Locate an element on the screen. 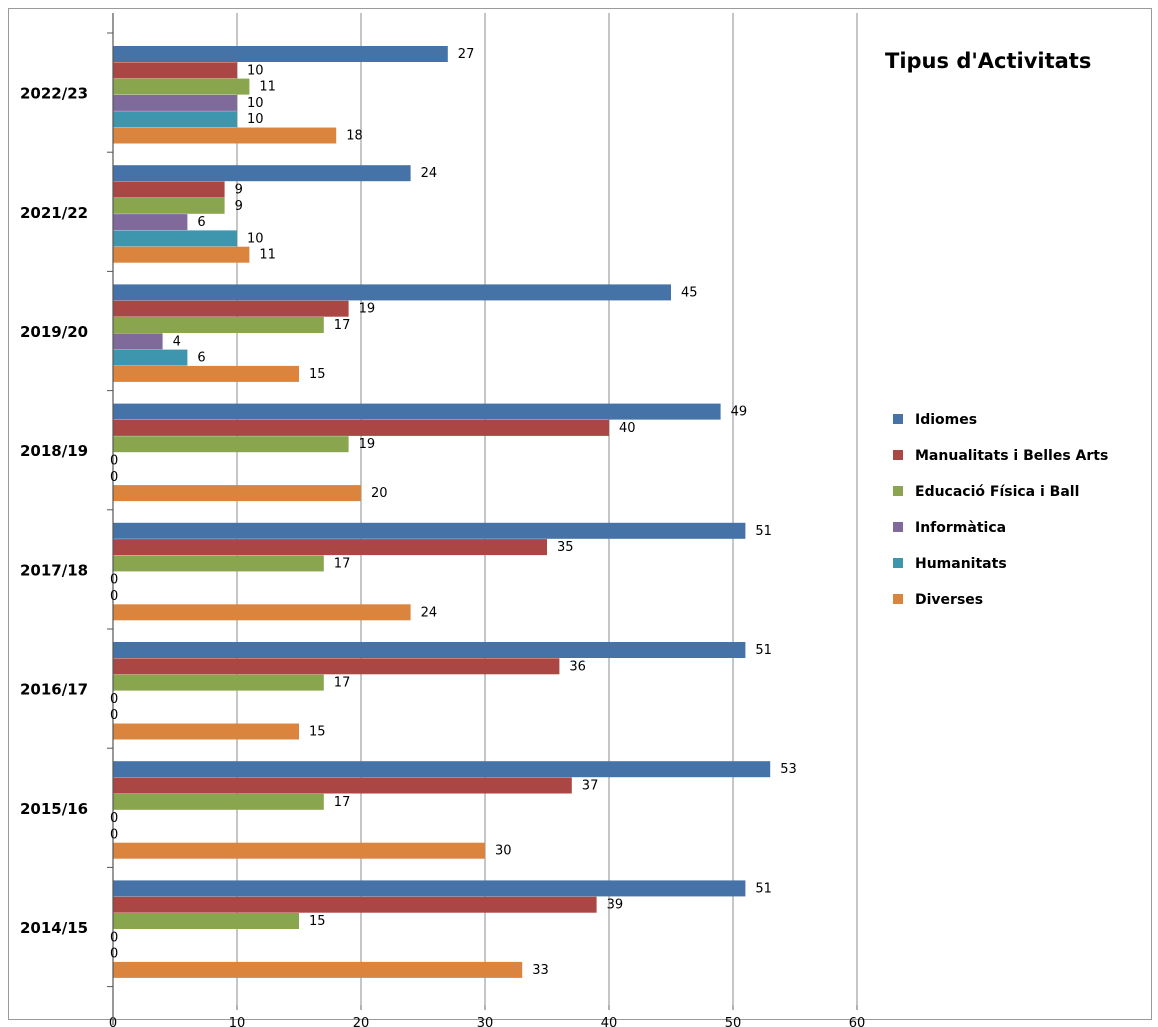 The width and height of the screenshot is (1158, 1027). data-label: 39 is located at coordinates (615, 905).